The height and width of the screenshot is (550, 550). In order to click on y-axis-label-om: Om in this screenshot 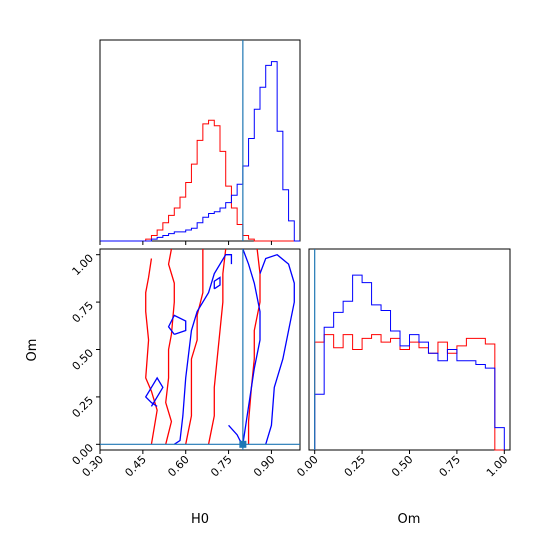, I will do `click(32, 350)`.